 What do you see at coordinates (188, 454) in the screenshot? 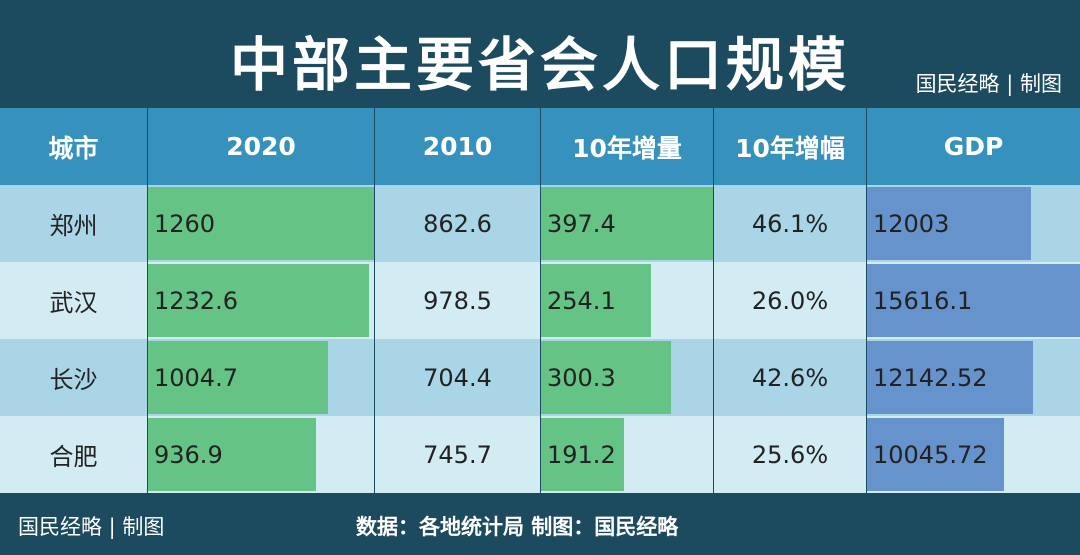
I see `cell-value: 936.9` at bounding box center [188, 454].